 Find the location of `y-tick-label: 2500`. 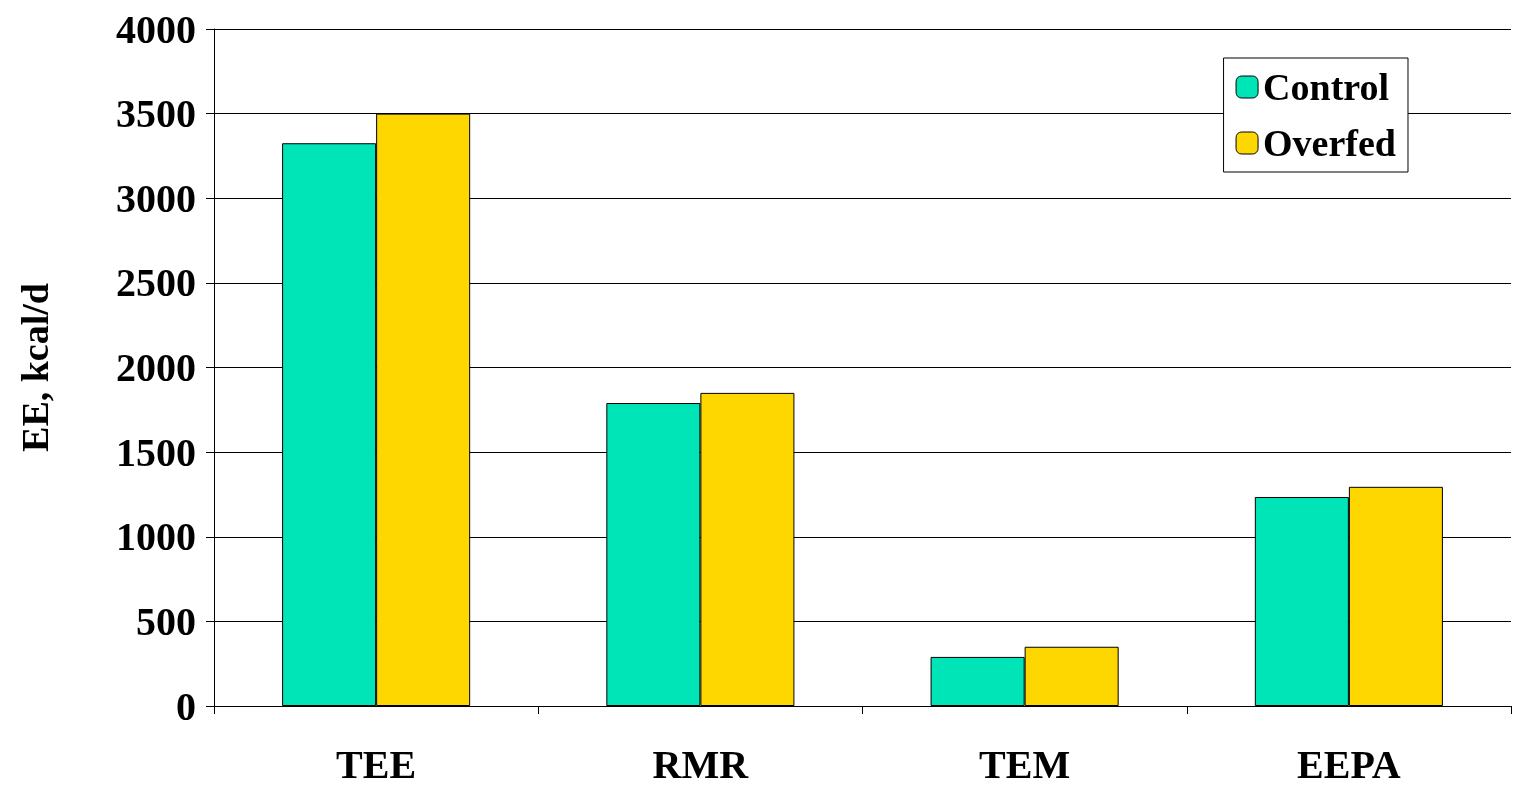

y-tick-label: 2500 is located at coordinates (156, 283).